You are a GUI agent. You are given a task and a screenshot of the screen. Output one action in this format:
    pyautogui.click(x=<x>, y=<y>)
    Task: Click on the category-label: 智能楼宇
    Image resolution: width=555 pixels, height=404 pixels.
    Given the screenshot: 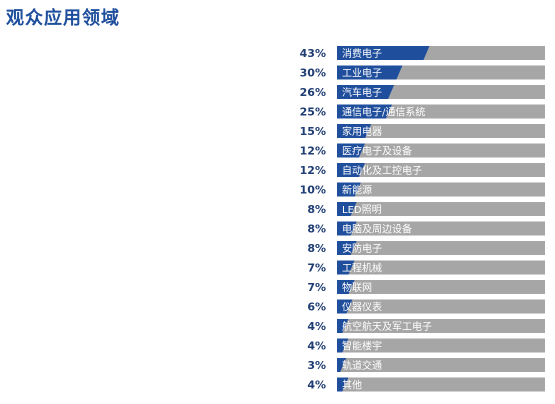 What is the action you would take?
    pyautogui.click(x=362, y=346)
    